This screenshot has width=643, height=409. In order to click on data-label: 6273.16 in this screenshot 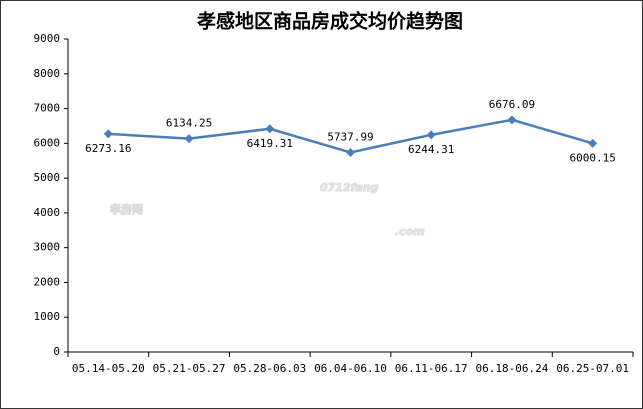, I will do `click(108, 148)`.